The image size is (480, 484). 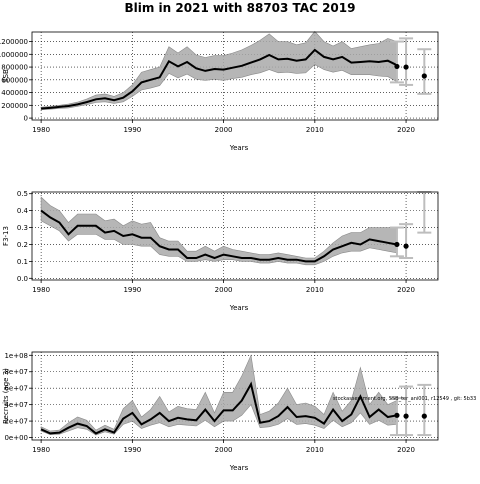 I want to click on recruits-y-tick-label: 1e+08, so click(x=16, y=356).